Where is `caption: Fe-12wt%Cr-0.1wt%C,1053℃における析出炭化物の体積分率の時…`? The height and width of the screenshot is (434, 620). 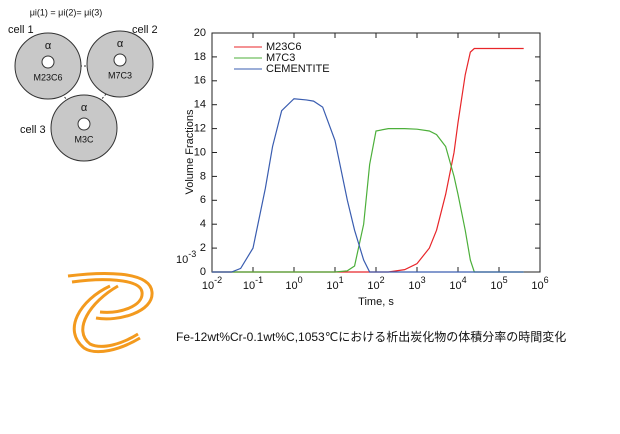 caption: Fe-12wt%Cr-0.1wt%C,1053℃における析出炭化物の体積分率の時… is located at coordinates (371, 336).